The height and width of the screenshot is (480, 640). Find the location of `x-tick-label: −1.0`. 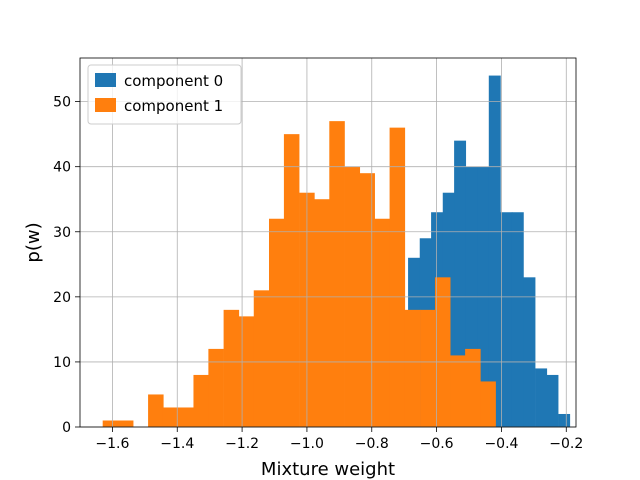

x-tick-label: −1.0 is located at coordinates (307, 444).